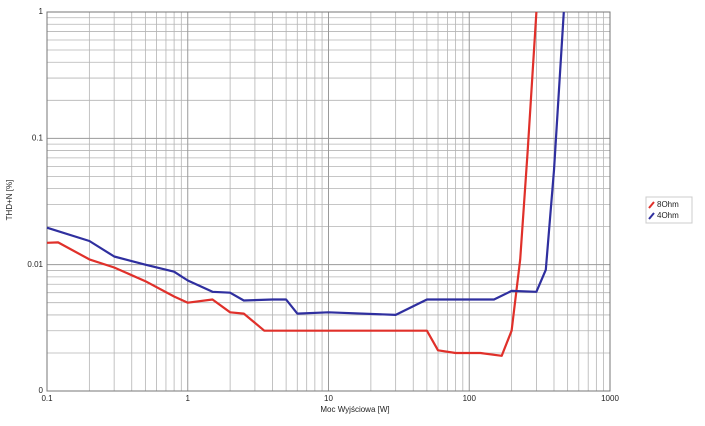 The height and width of the screenshot is (426, 705). I want to click on legend-box, so click(669, 210).